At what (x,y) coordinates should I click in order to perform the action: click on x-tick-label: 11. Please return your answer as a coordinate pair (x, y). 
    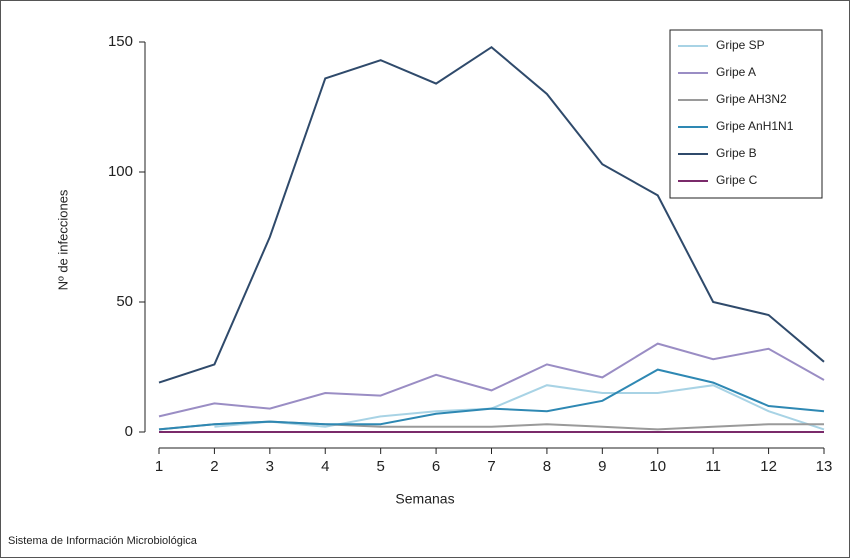
    Looking at the image, I should click on (713, 466).